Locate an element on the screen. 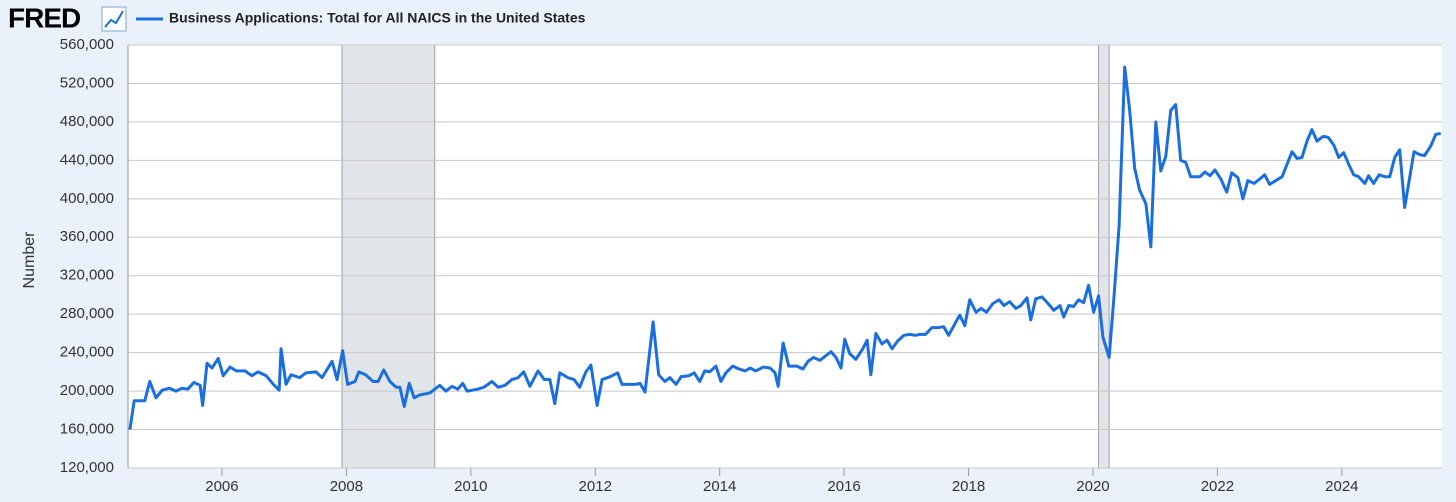 The height and width of the screenshot is (502, 1456). x-tick-label: 2006 is located at coordinates (221, 486).